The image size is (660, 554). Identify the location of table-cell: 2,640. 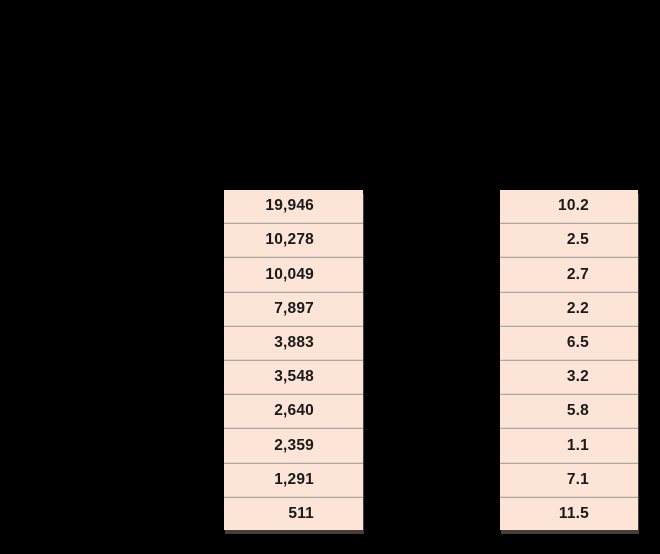
(294, 411).